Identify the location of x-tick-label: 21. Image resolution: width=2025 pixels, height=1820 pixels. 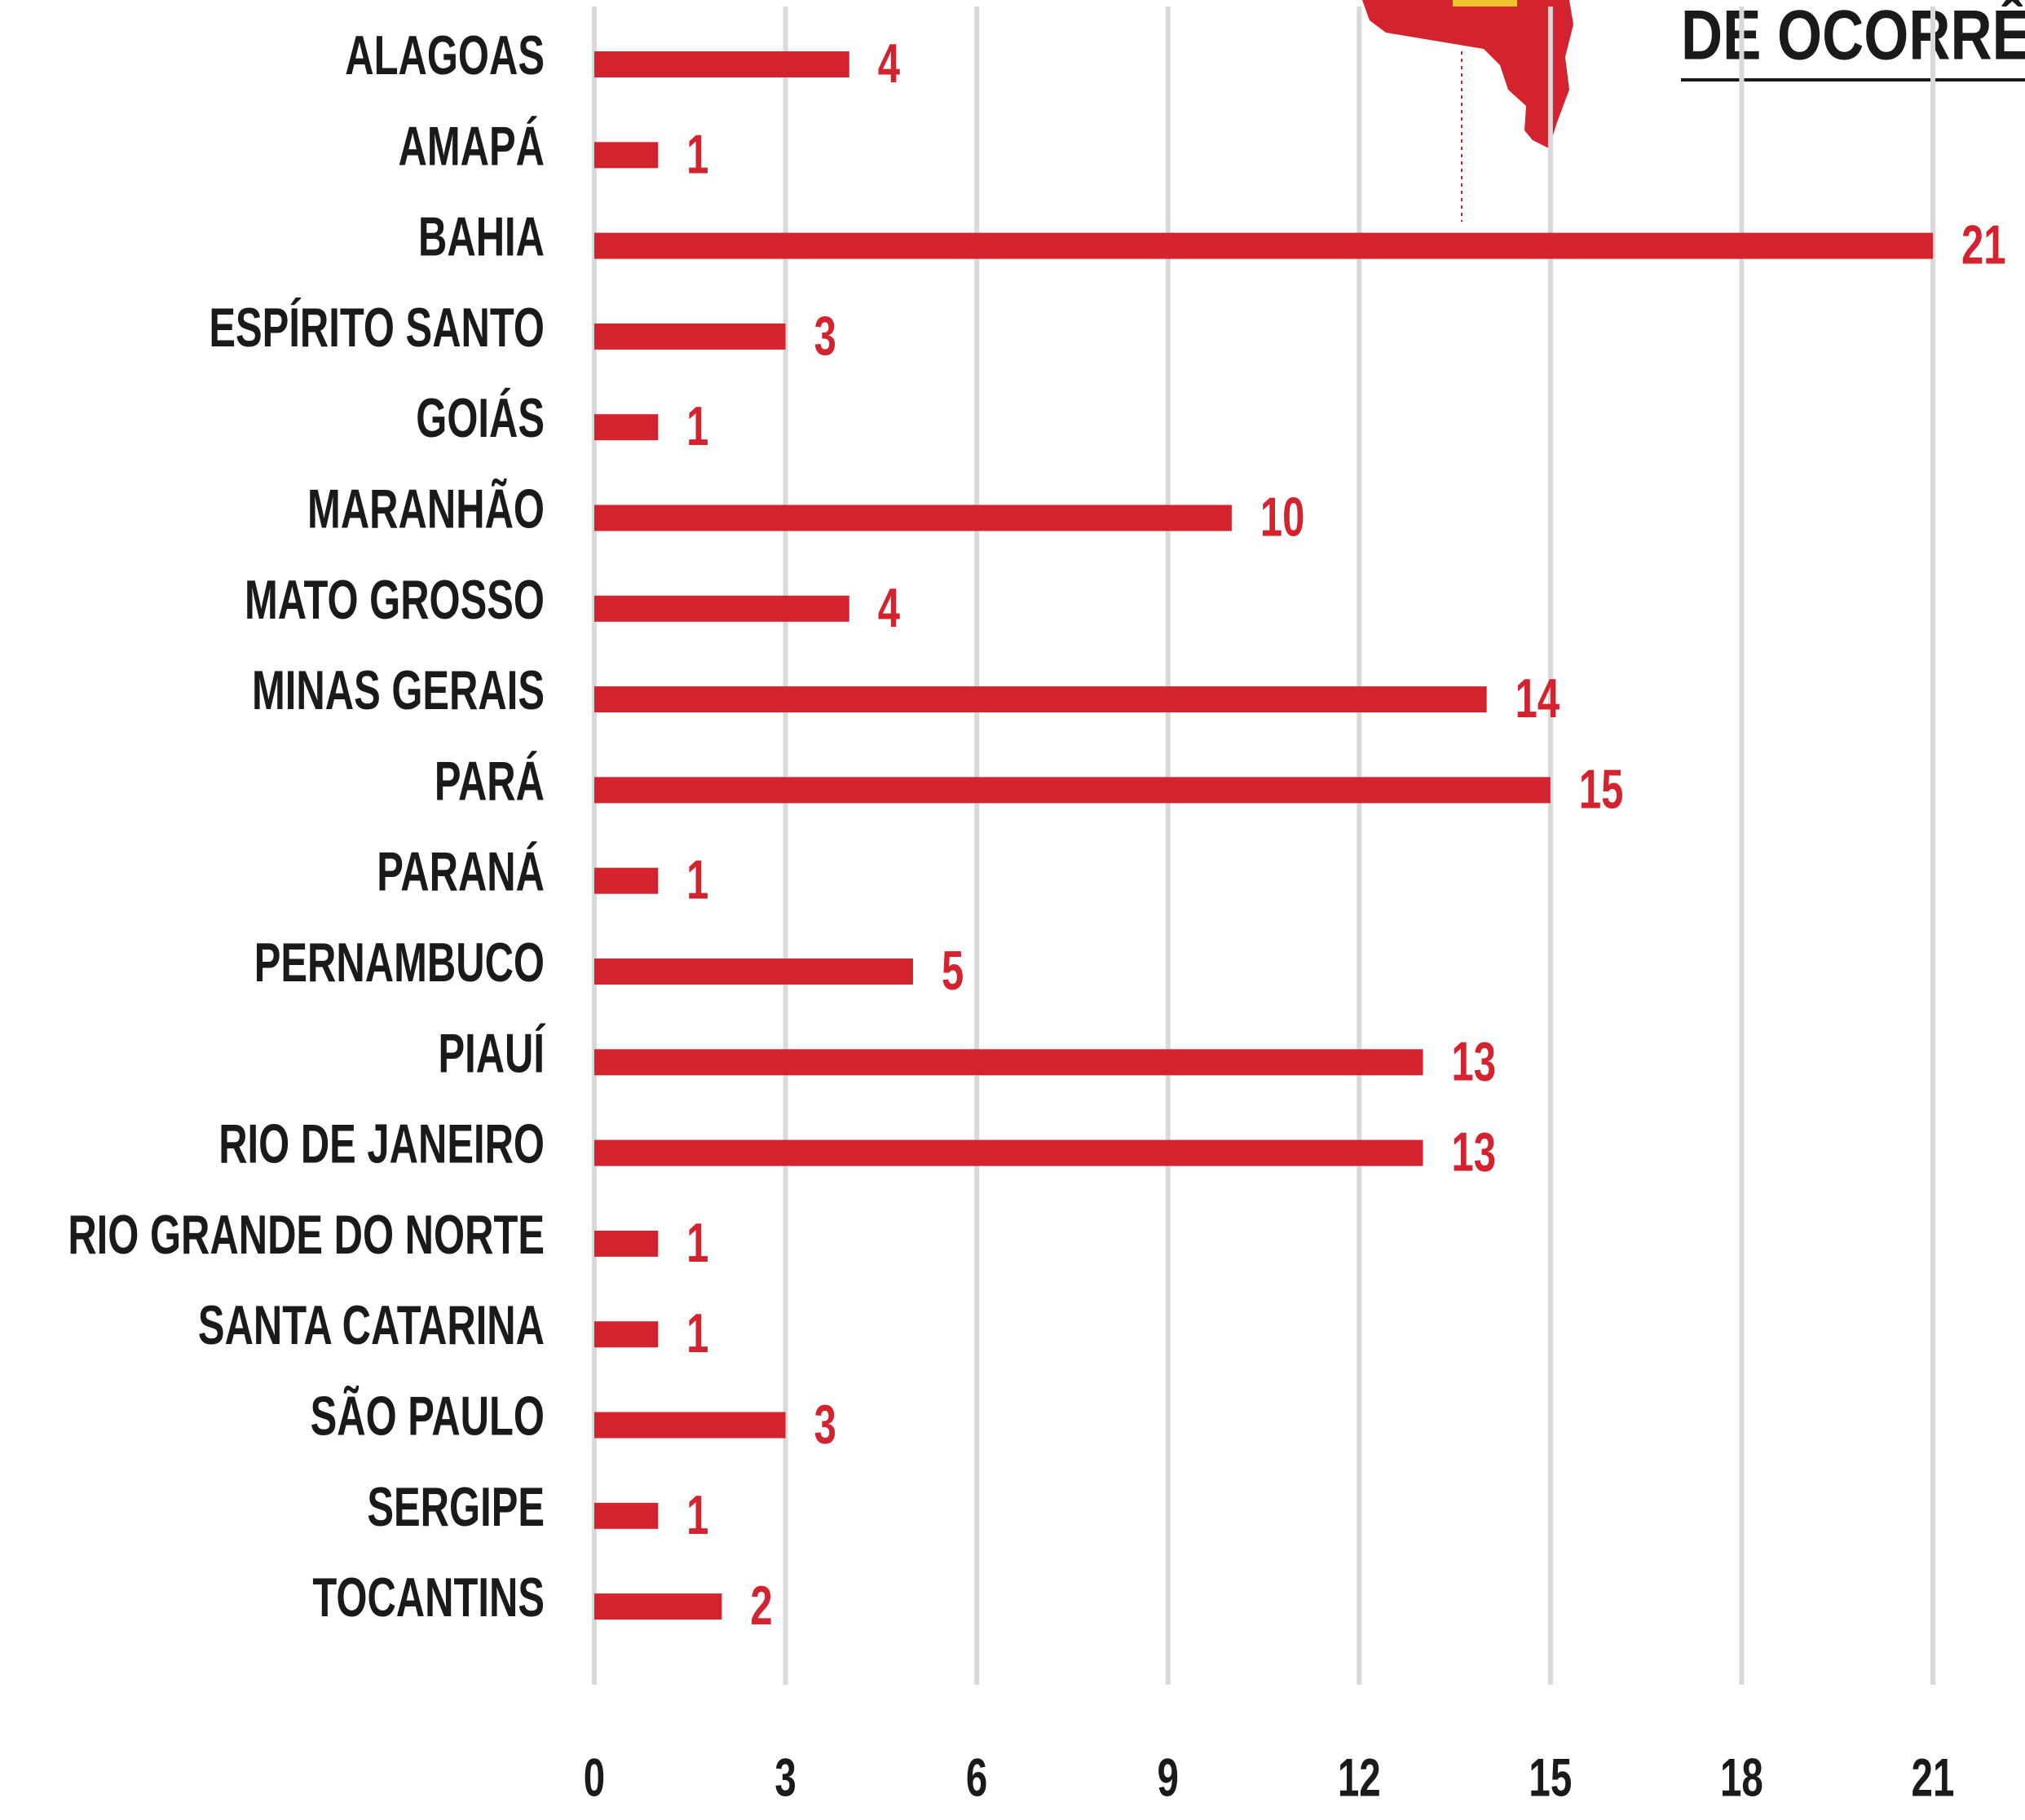
(1933, 1778).